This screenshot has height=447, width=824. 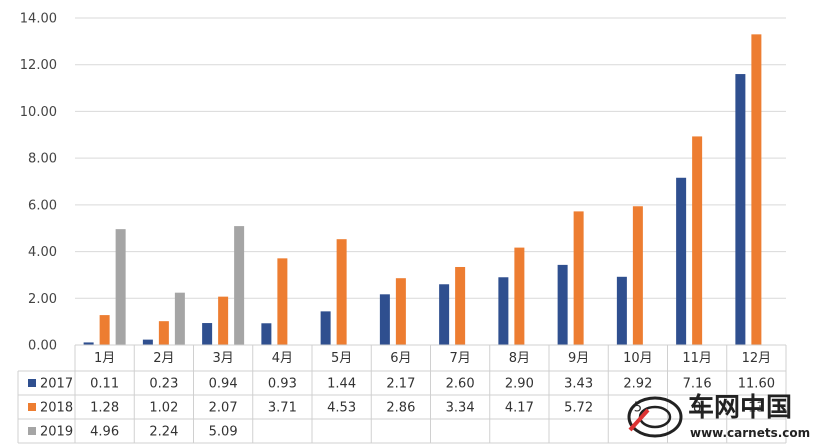 I want to click on table-cell-2018-9: 5.72, so click(x=578, y=408).